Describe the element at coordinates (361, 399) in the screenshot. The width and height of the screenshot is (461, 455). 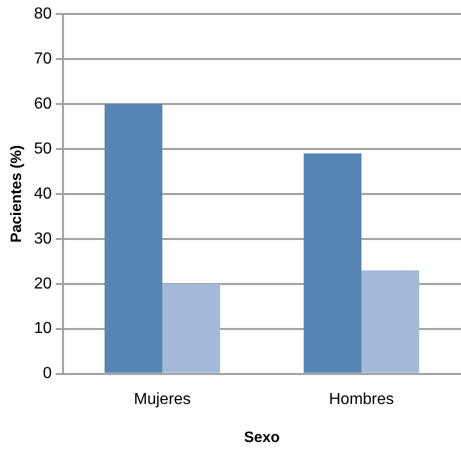
I see `x-tick-label: Hombres` at that location.